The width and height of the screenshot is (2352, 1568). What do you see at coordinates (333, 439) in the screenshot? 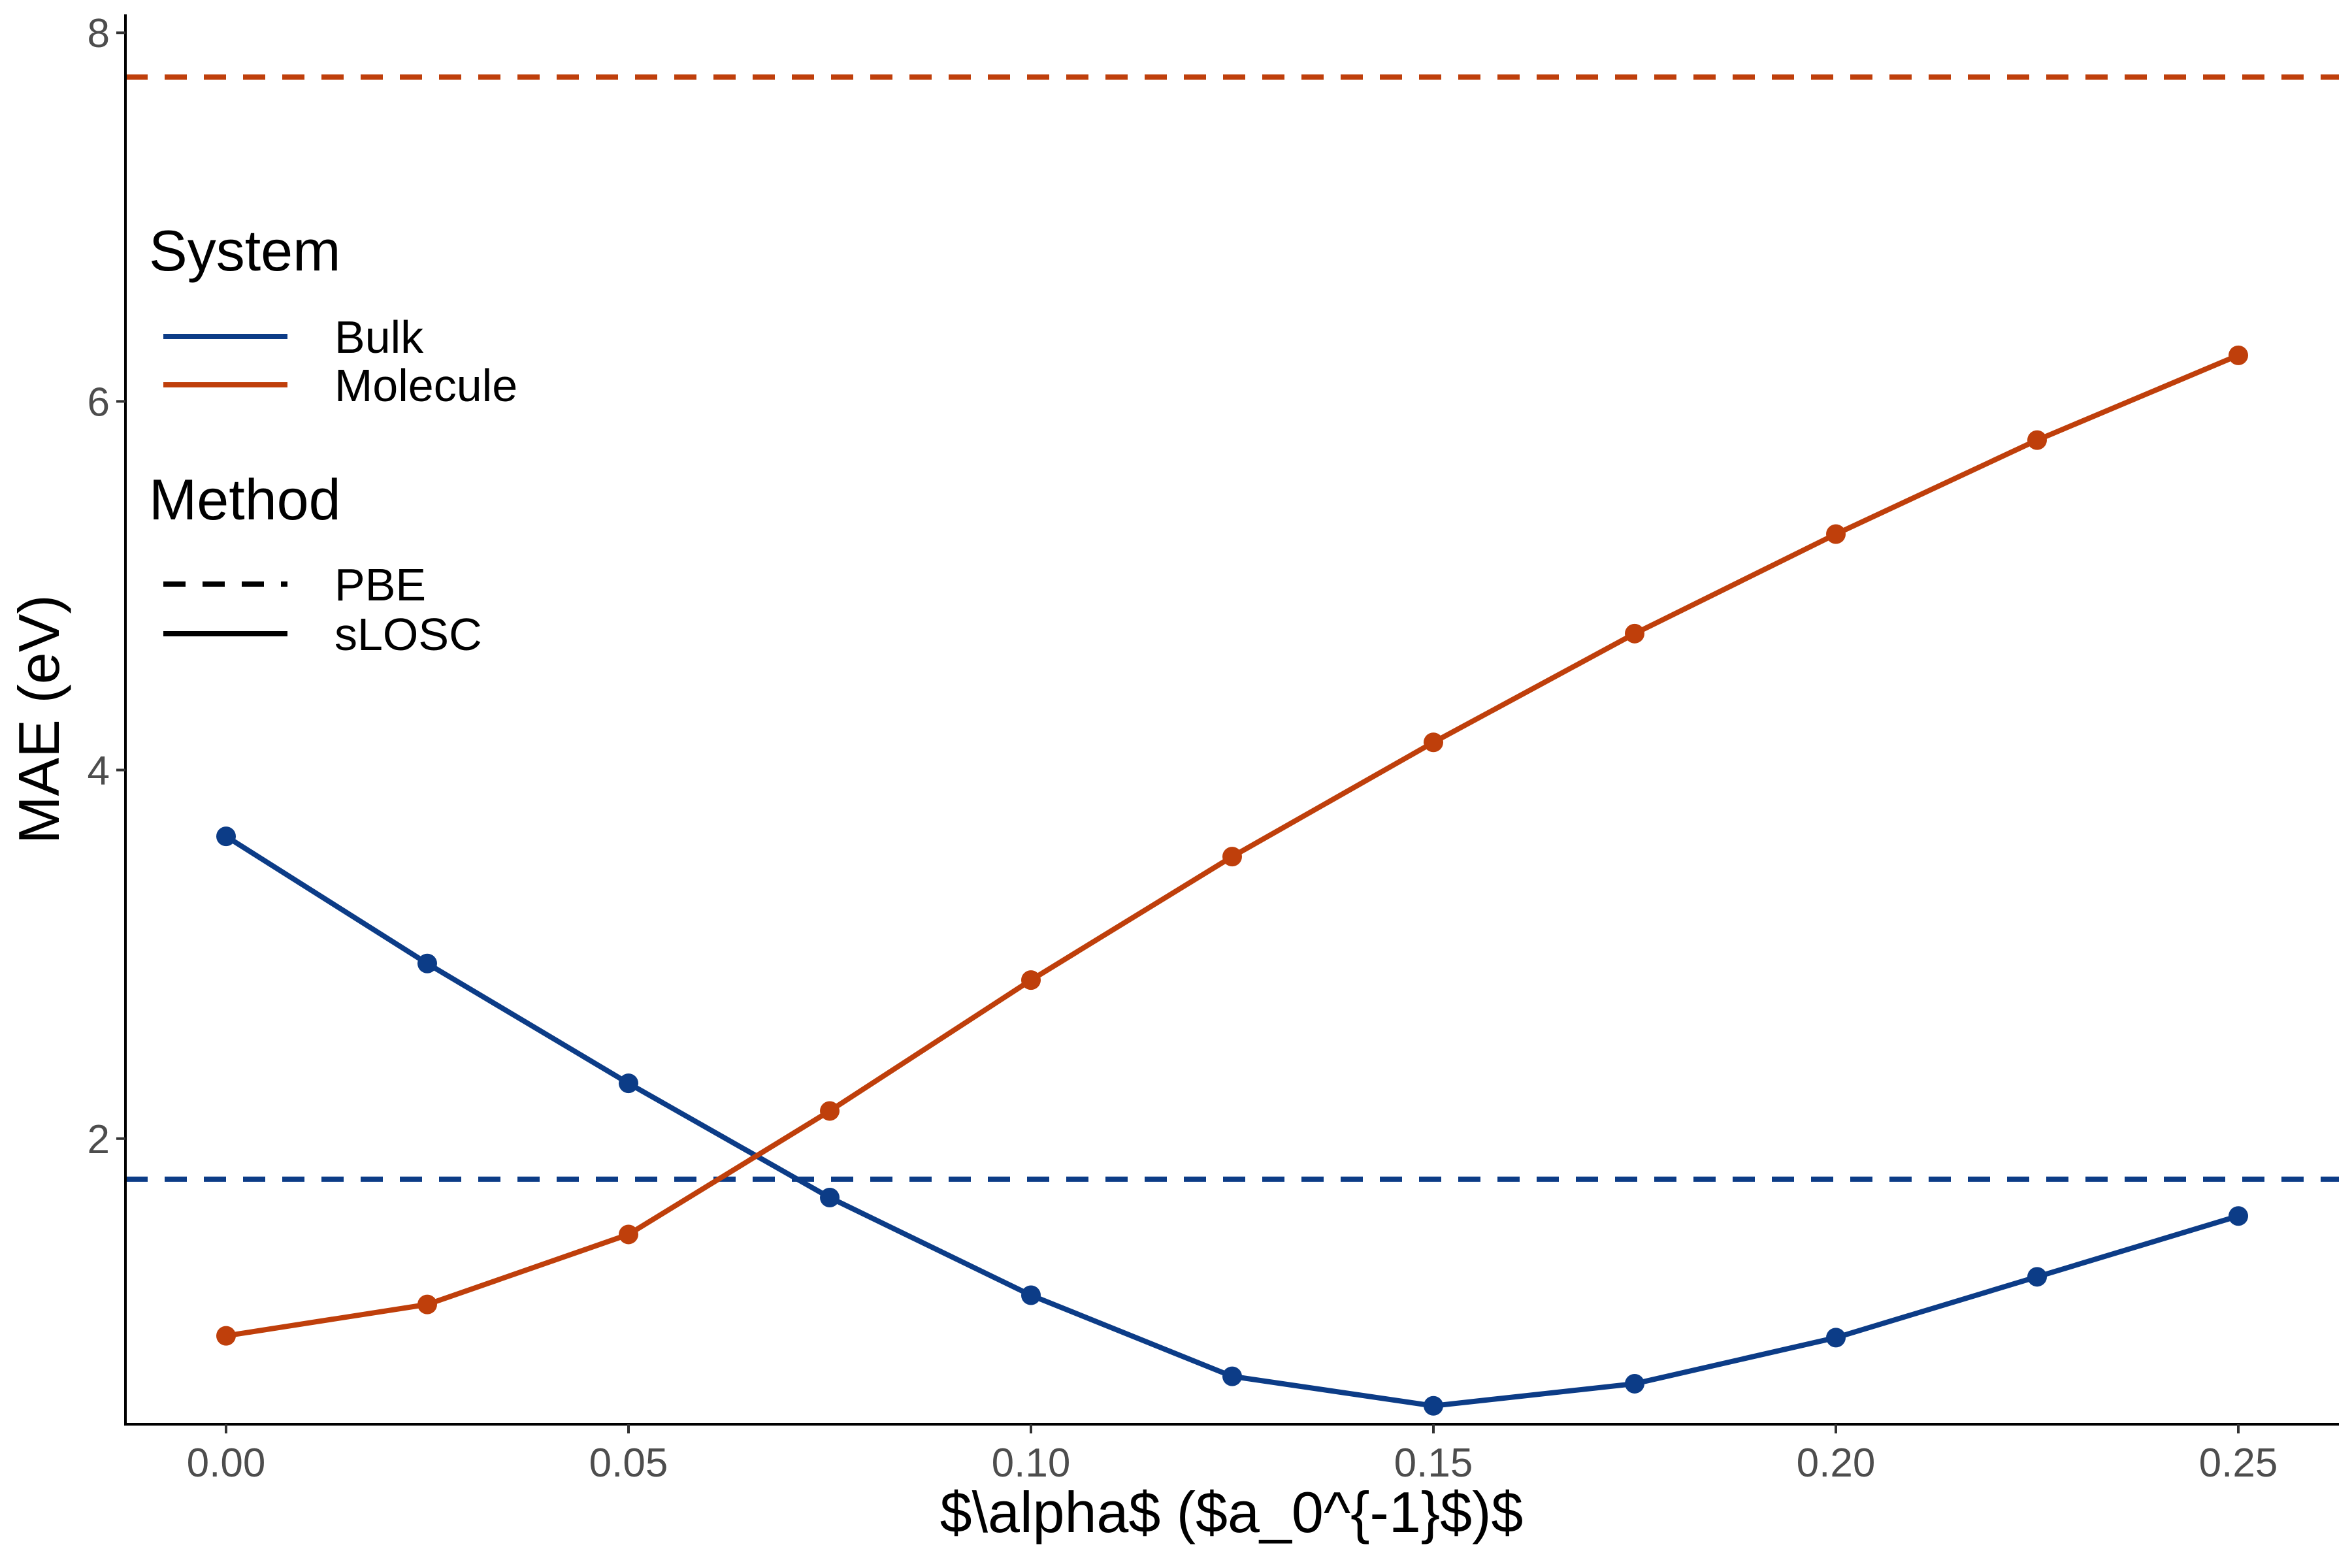
I see `legend: System Bulk Molecule Method PBE sLOSC` at bounding box center [333, 439].